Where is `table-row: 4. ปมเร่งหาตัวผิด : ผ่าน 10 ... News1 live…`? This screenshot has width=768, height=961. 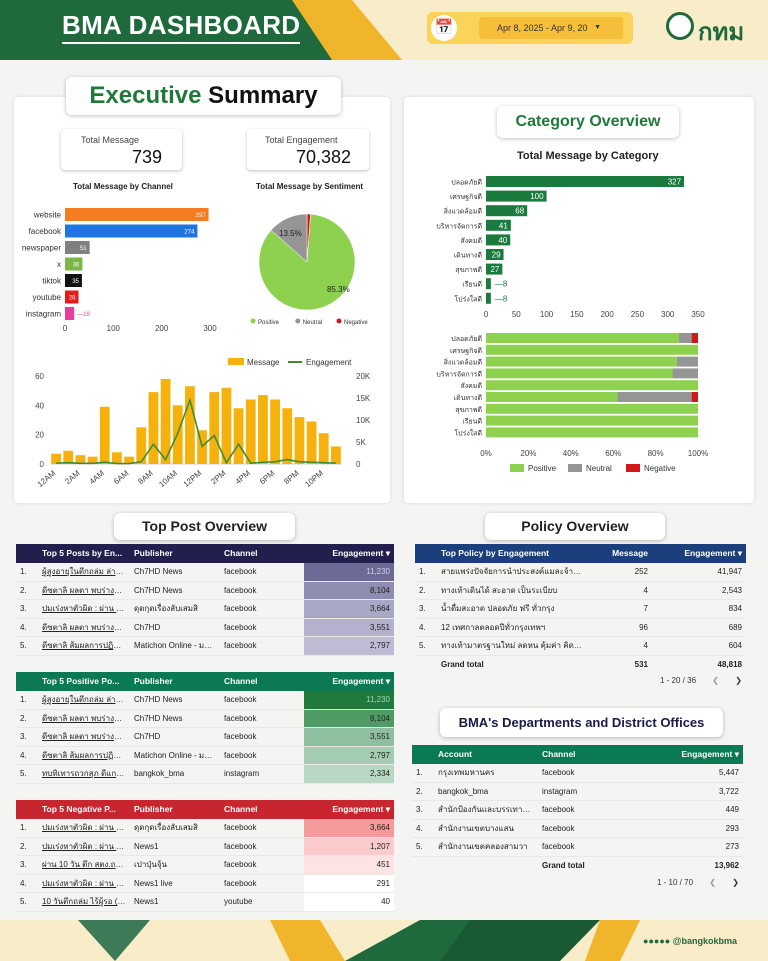
table-row: 4. ปมเร่งหาตัวผิด : ผ่าน 10 ... News1 live… is located at coordinates (205, 883).